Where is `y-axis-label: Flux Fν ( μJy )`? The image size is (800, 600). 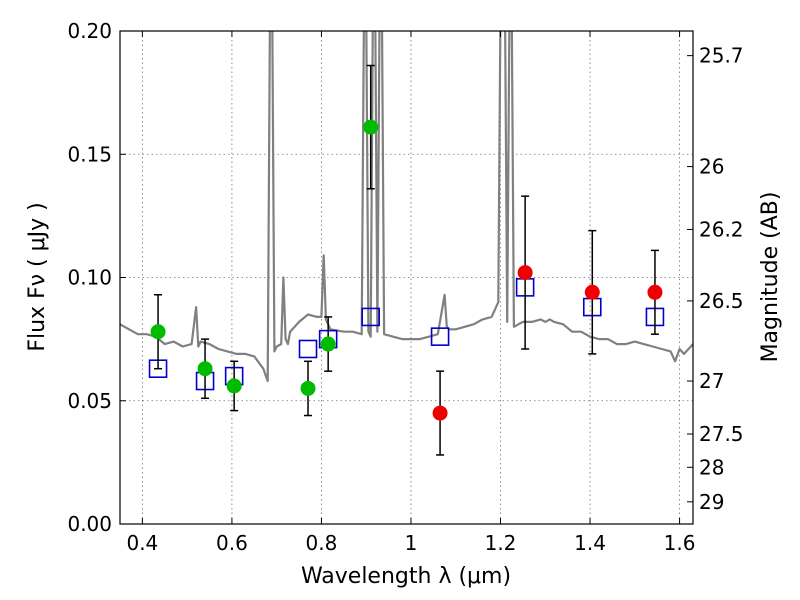
y-axis-label: Flux Fν ( μJy ) is located at coordinates (37, 276).